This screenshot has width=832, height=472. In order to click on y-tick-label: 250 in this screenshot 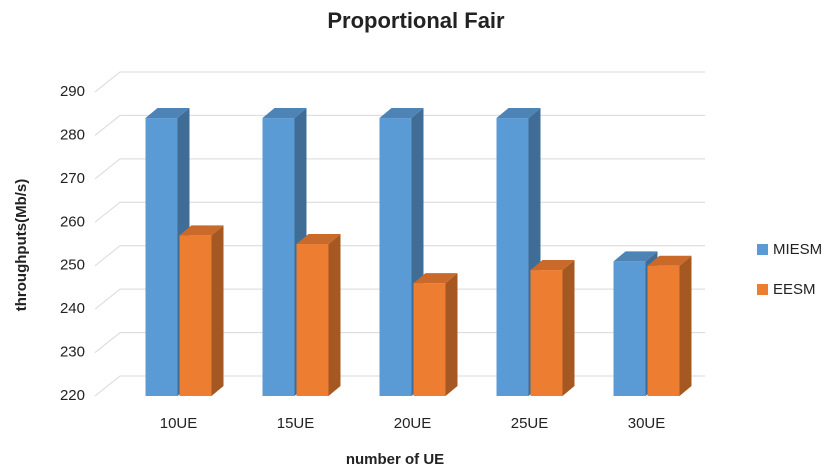, I will do `click(72, 265)`.